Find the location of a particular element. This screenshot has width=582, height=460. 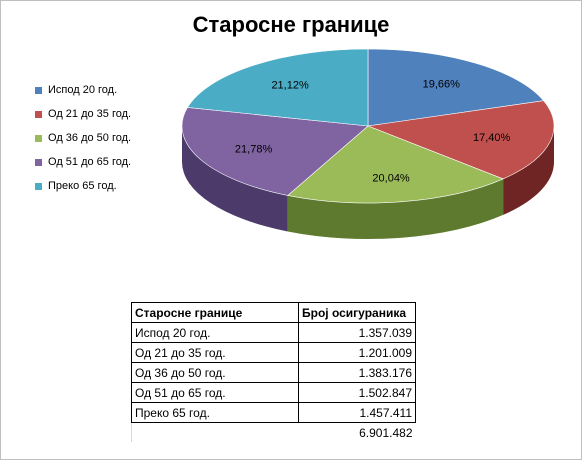

table-row: Од 36 до 50 год. 1.383.176 is located at coordinates (273, 372).